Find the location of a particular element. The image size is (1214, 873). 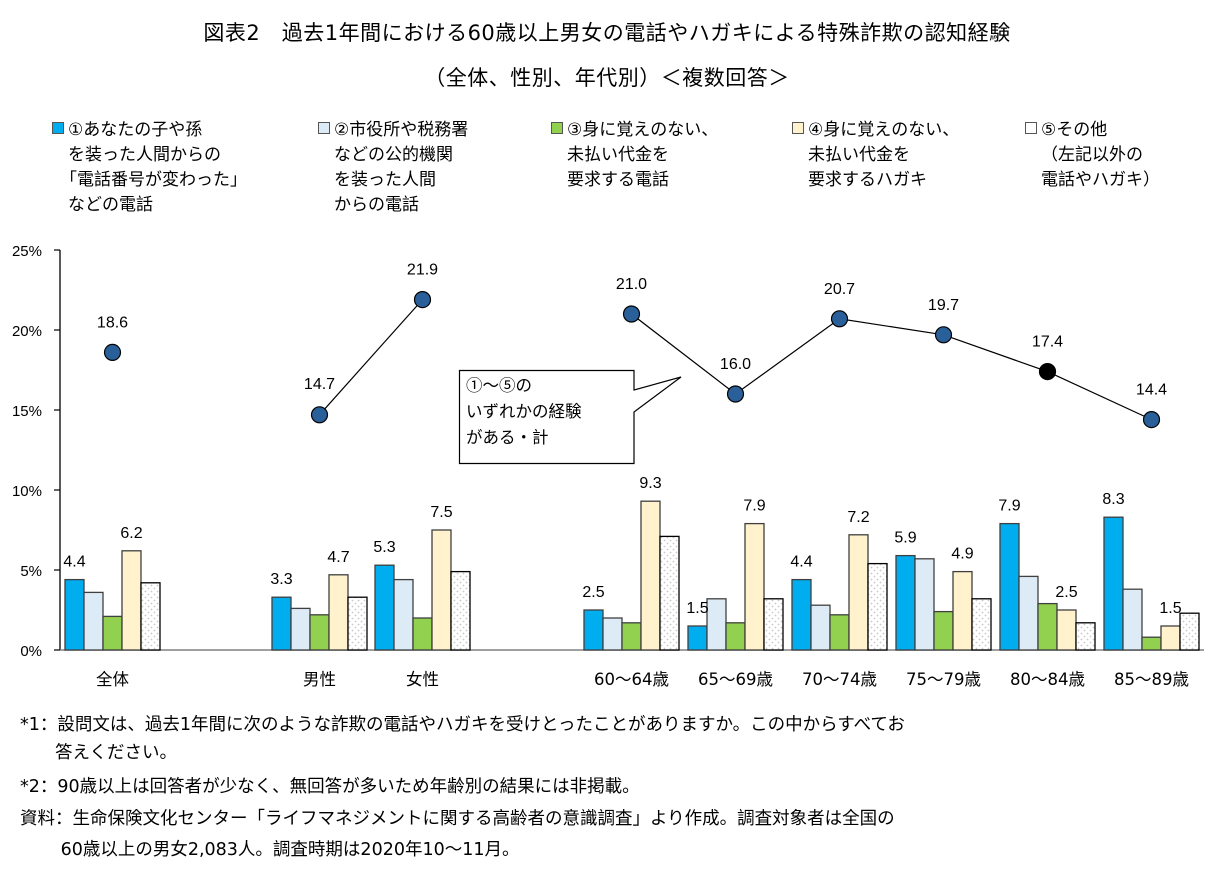

bar-value-label: 5.3 is located at coordinates (384, 547).